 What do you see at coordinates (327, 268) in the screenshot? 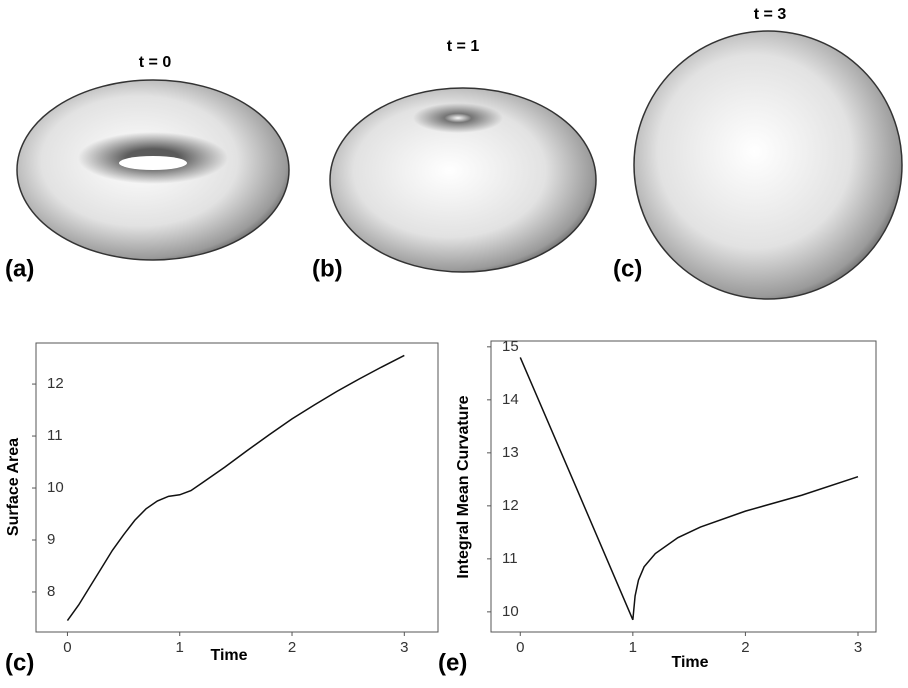
I see `panel-label: (b)` at bounding box center [327, 268].